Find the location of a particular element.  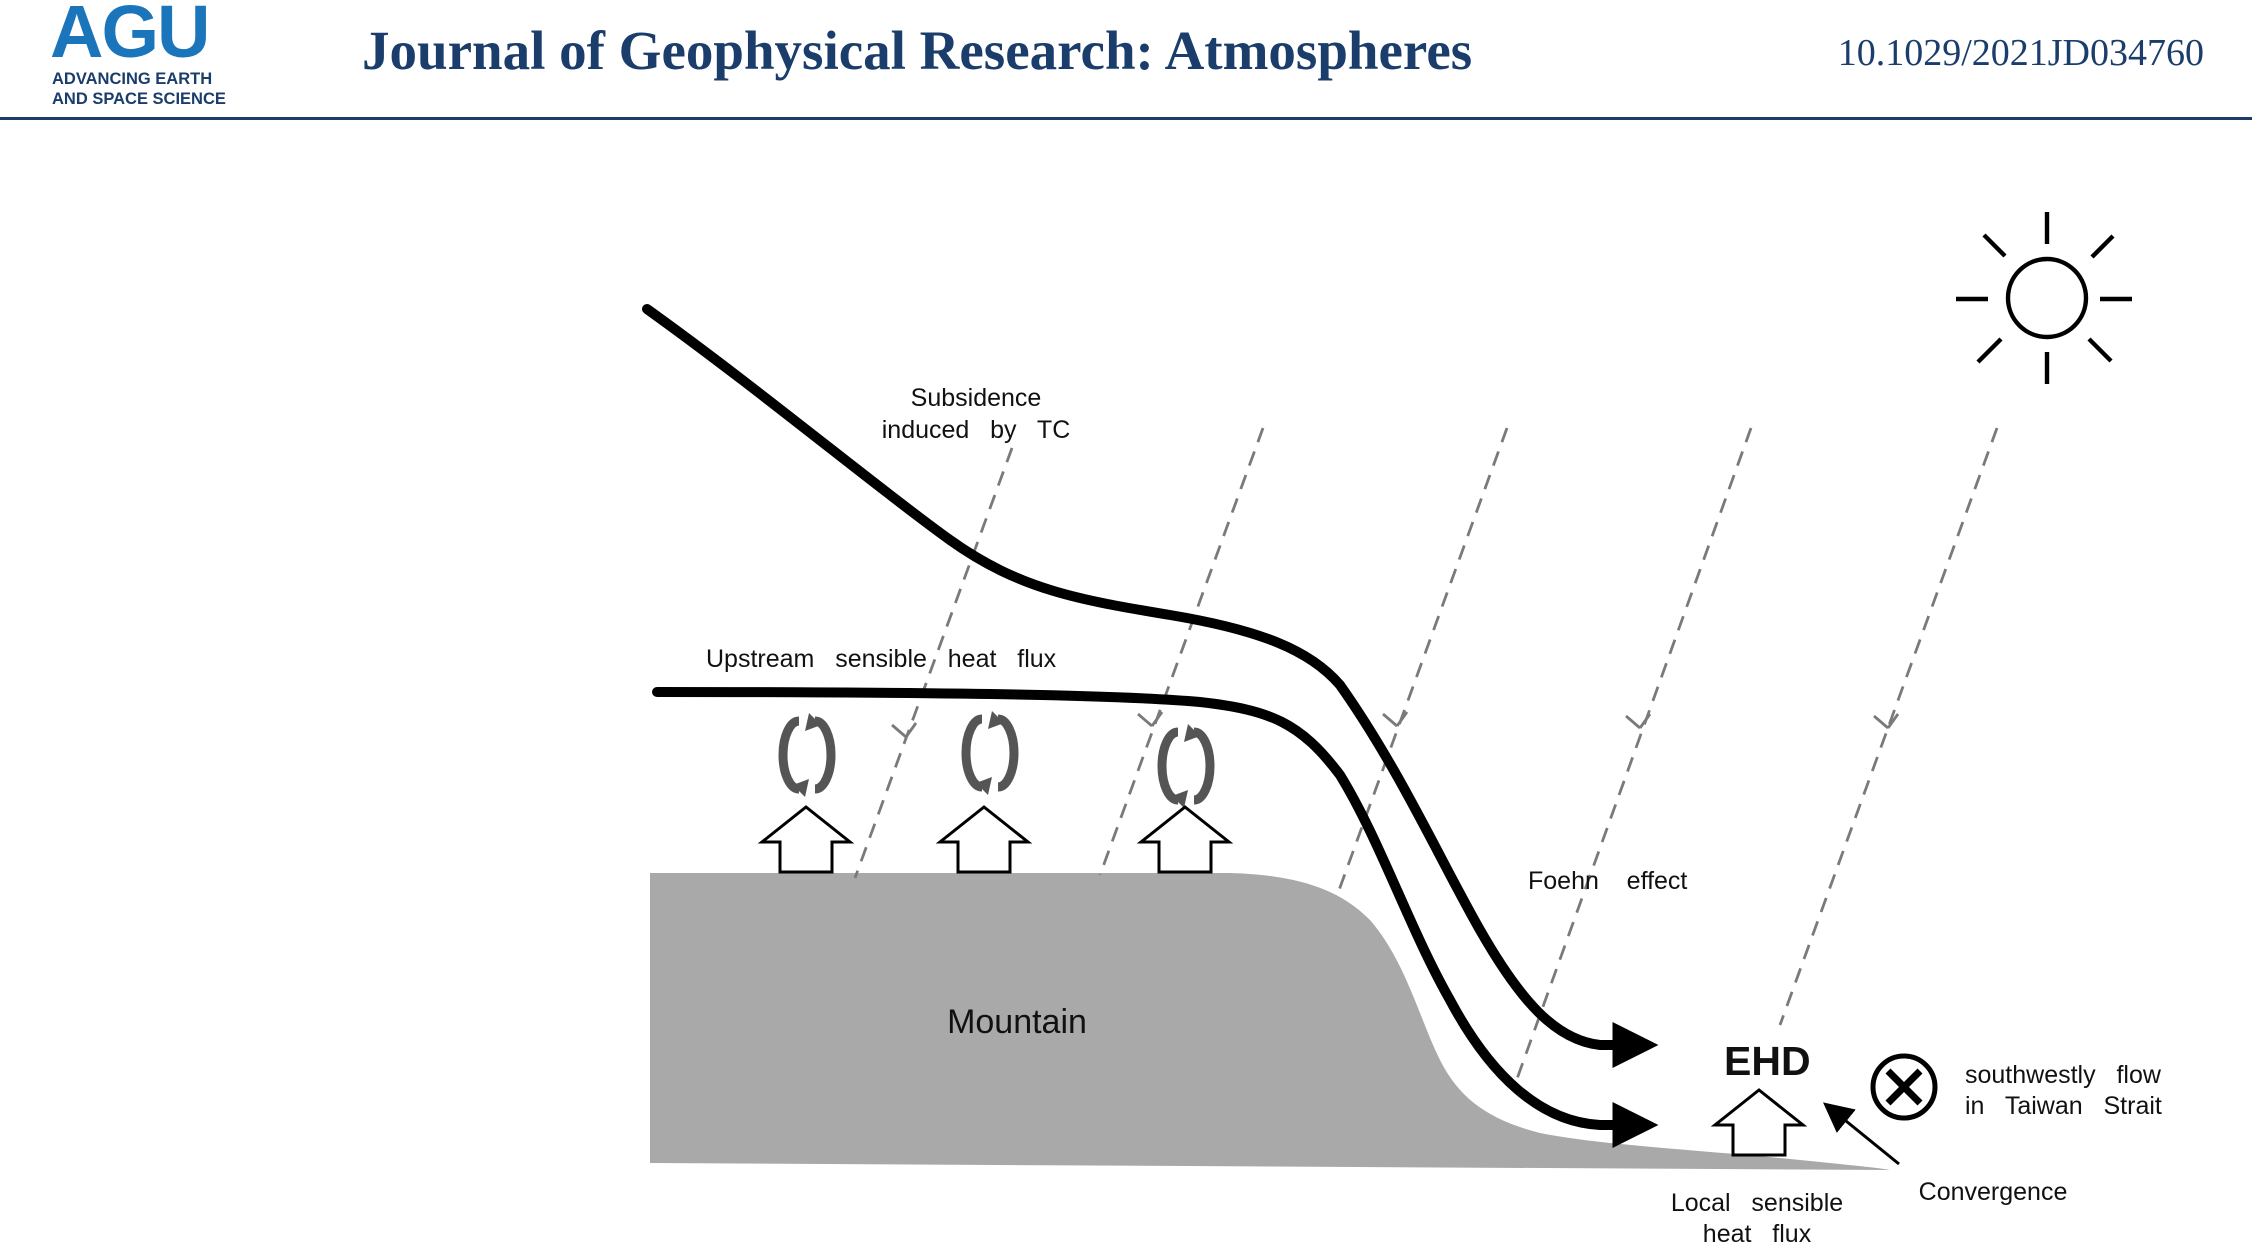

local-flux-label-line1: Local sensible is located at coordinates (1757, 1203).